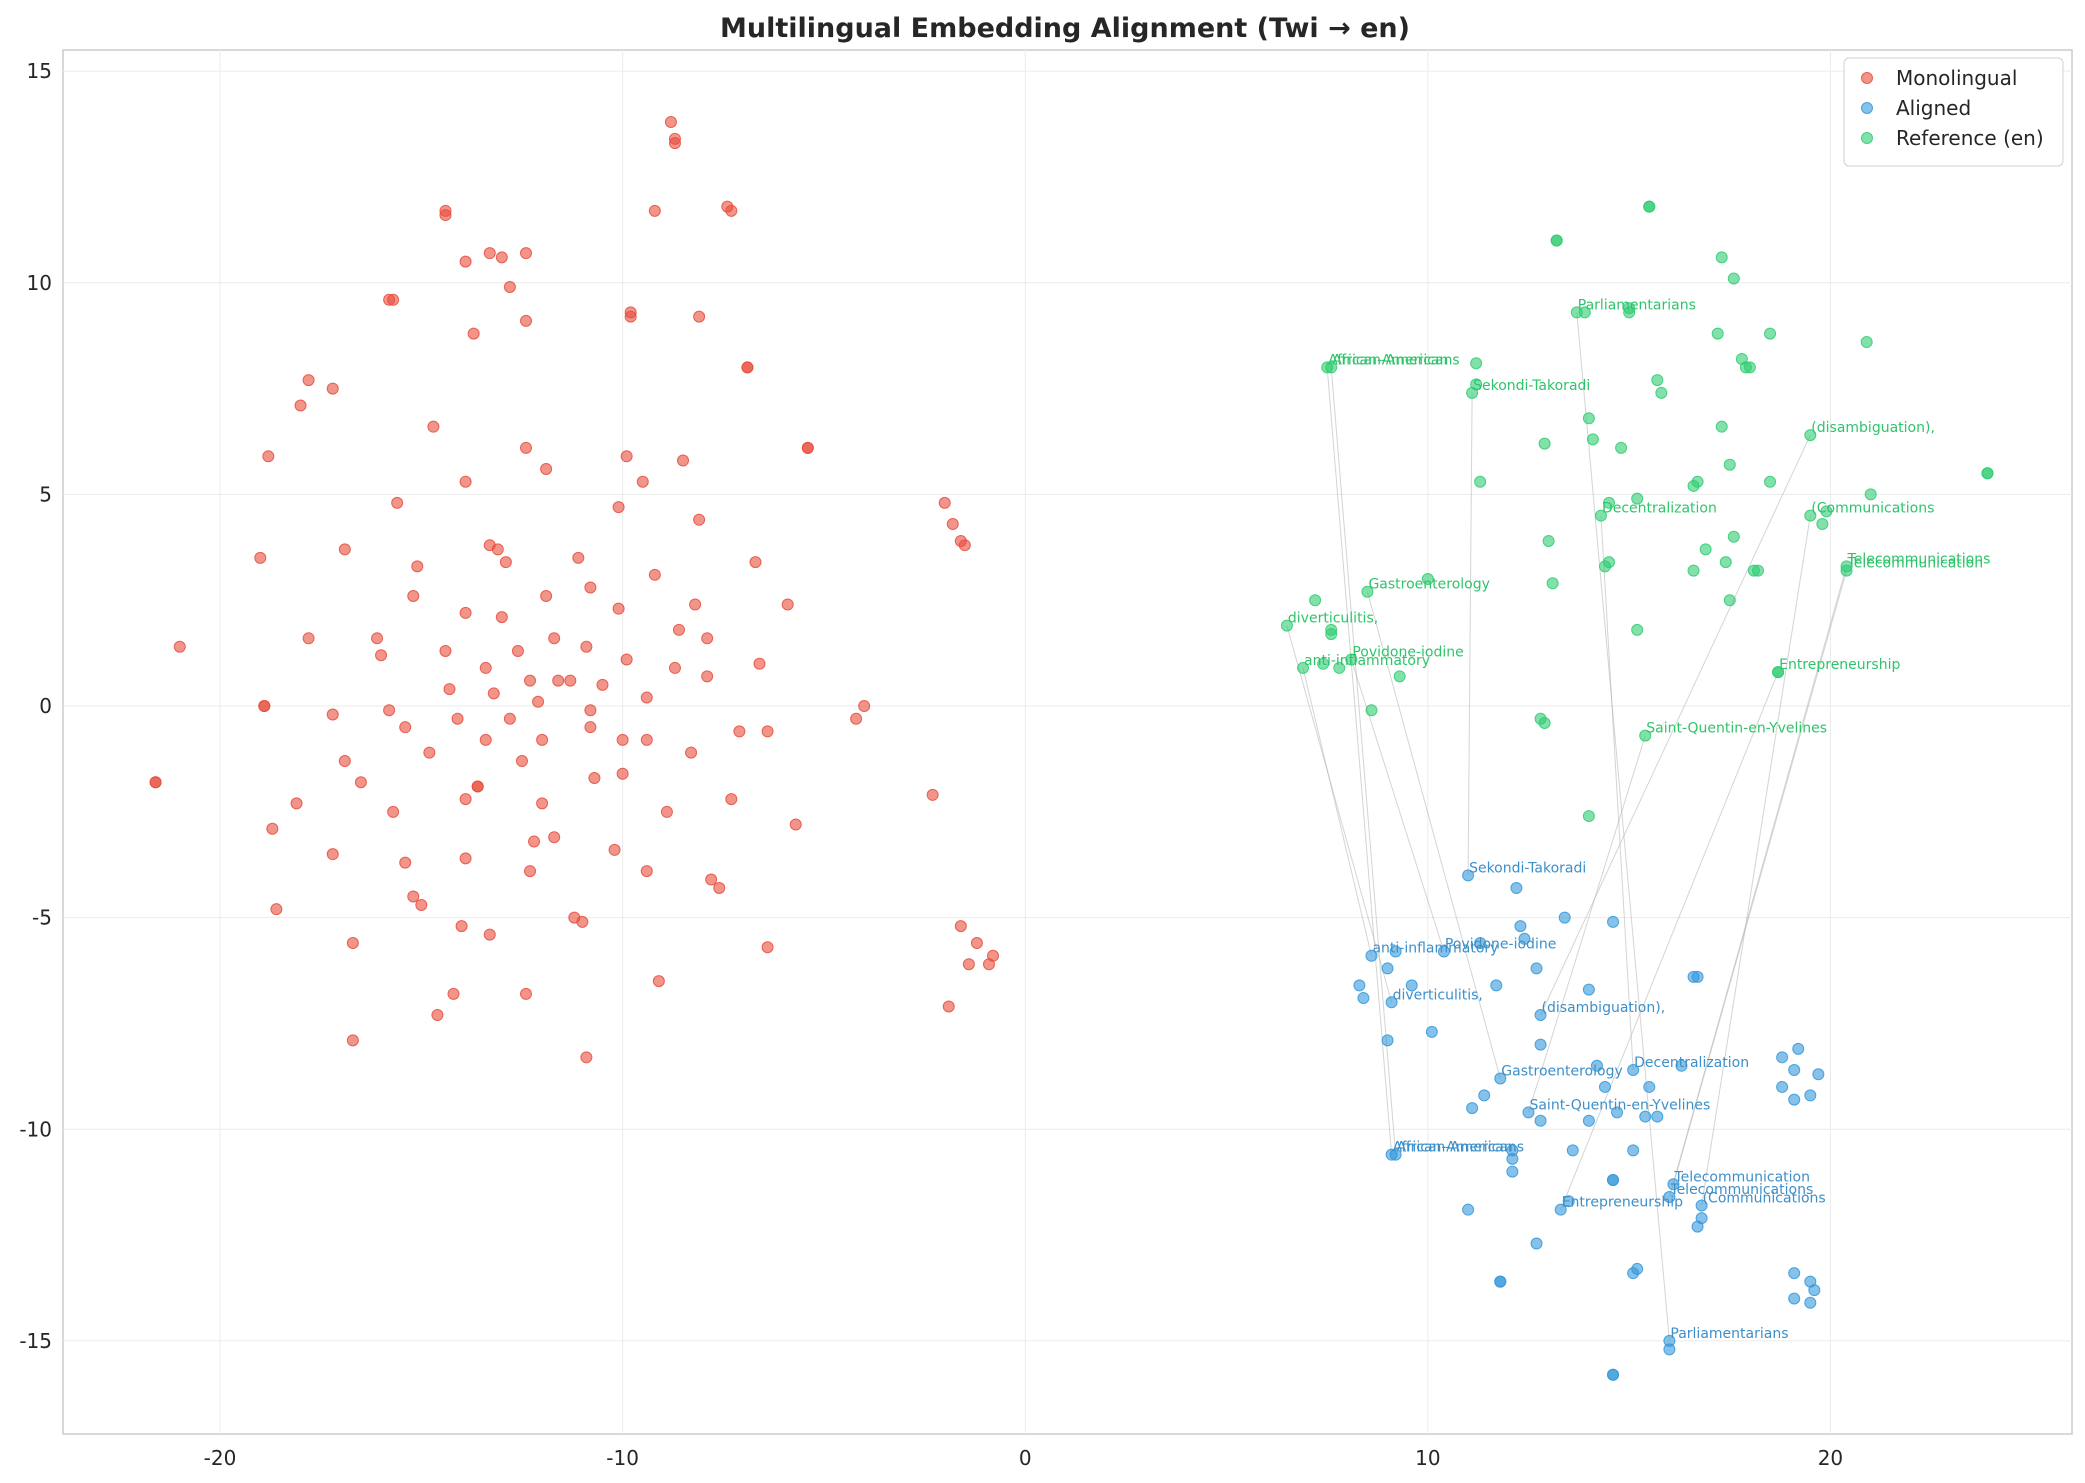  I want to click on x-tick-label: -20, so click(220, 1458).